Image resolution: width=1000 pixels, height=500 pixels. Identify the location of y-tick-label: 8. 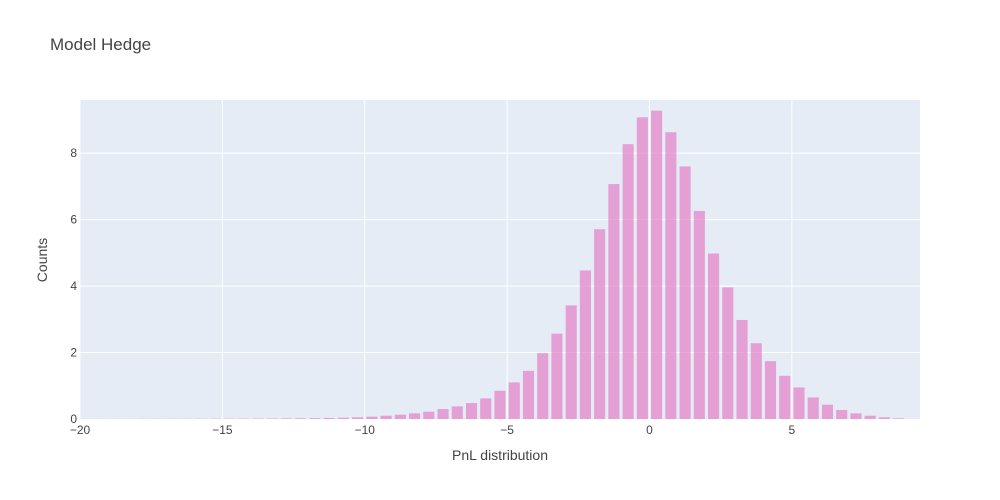
(73, 153).